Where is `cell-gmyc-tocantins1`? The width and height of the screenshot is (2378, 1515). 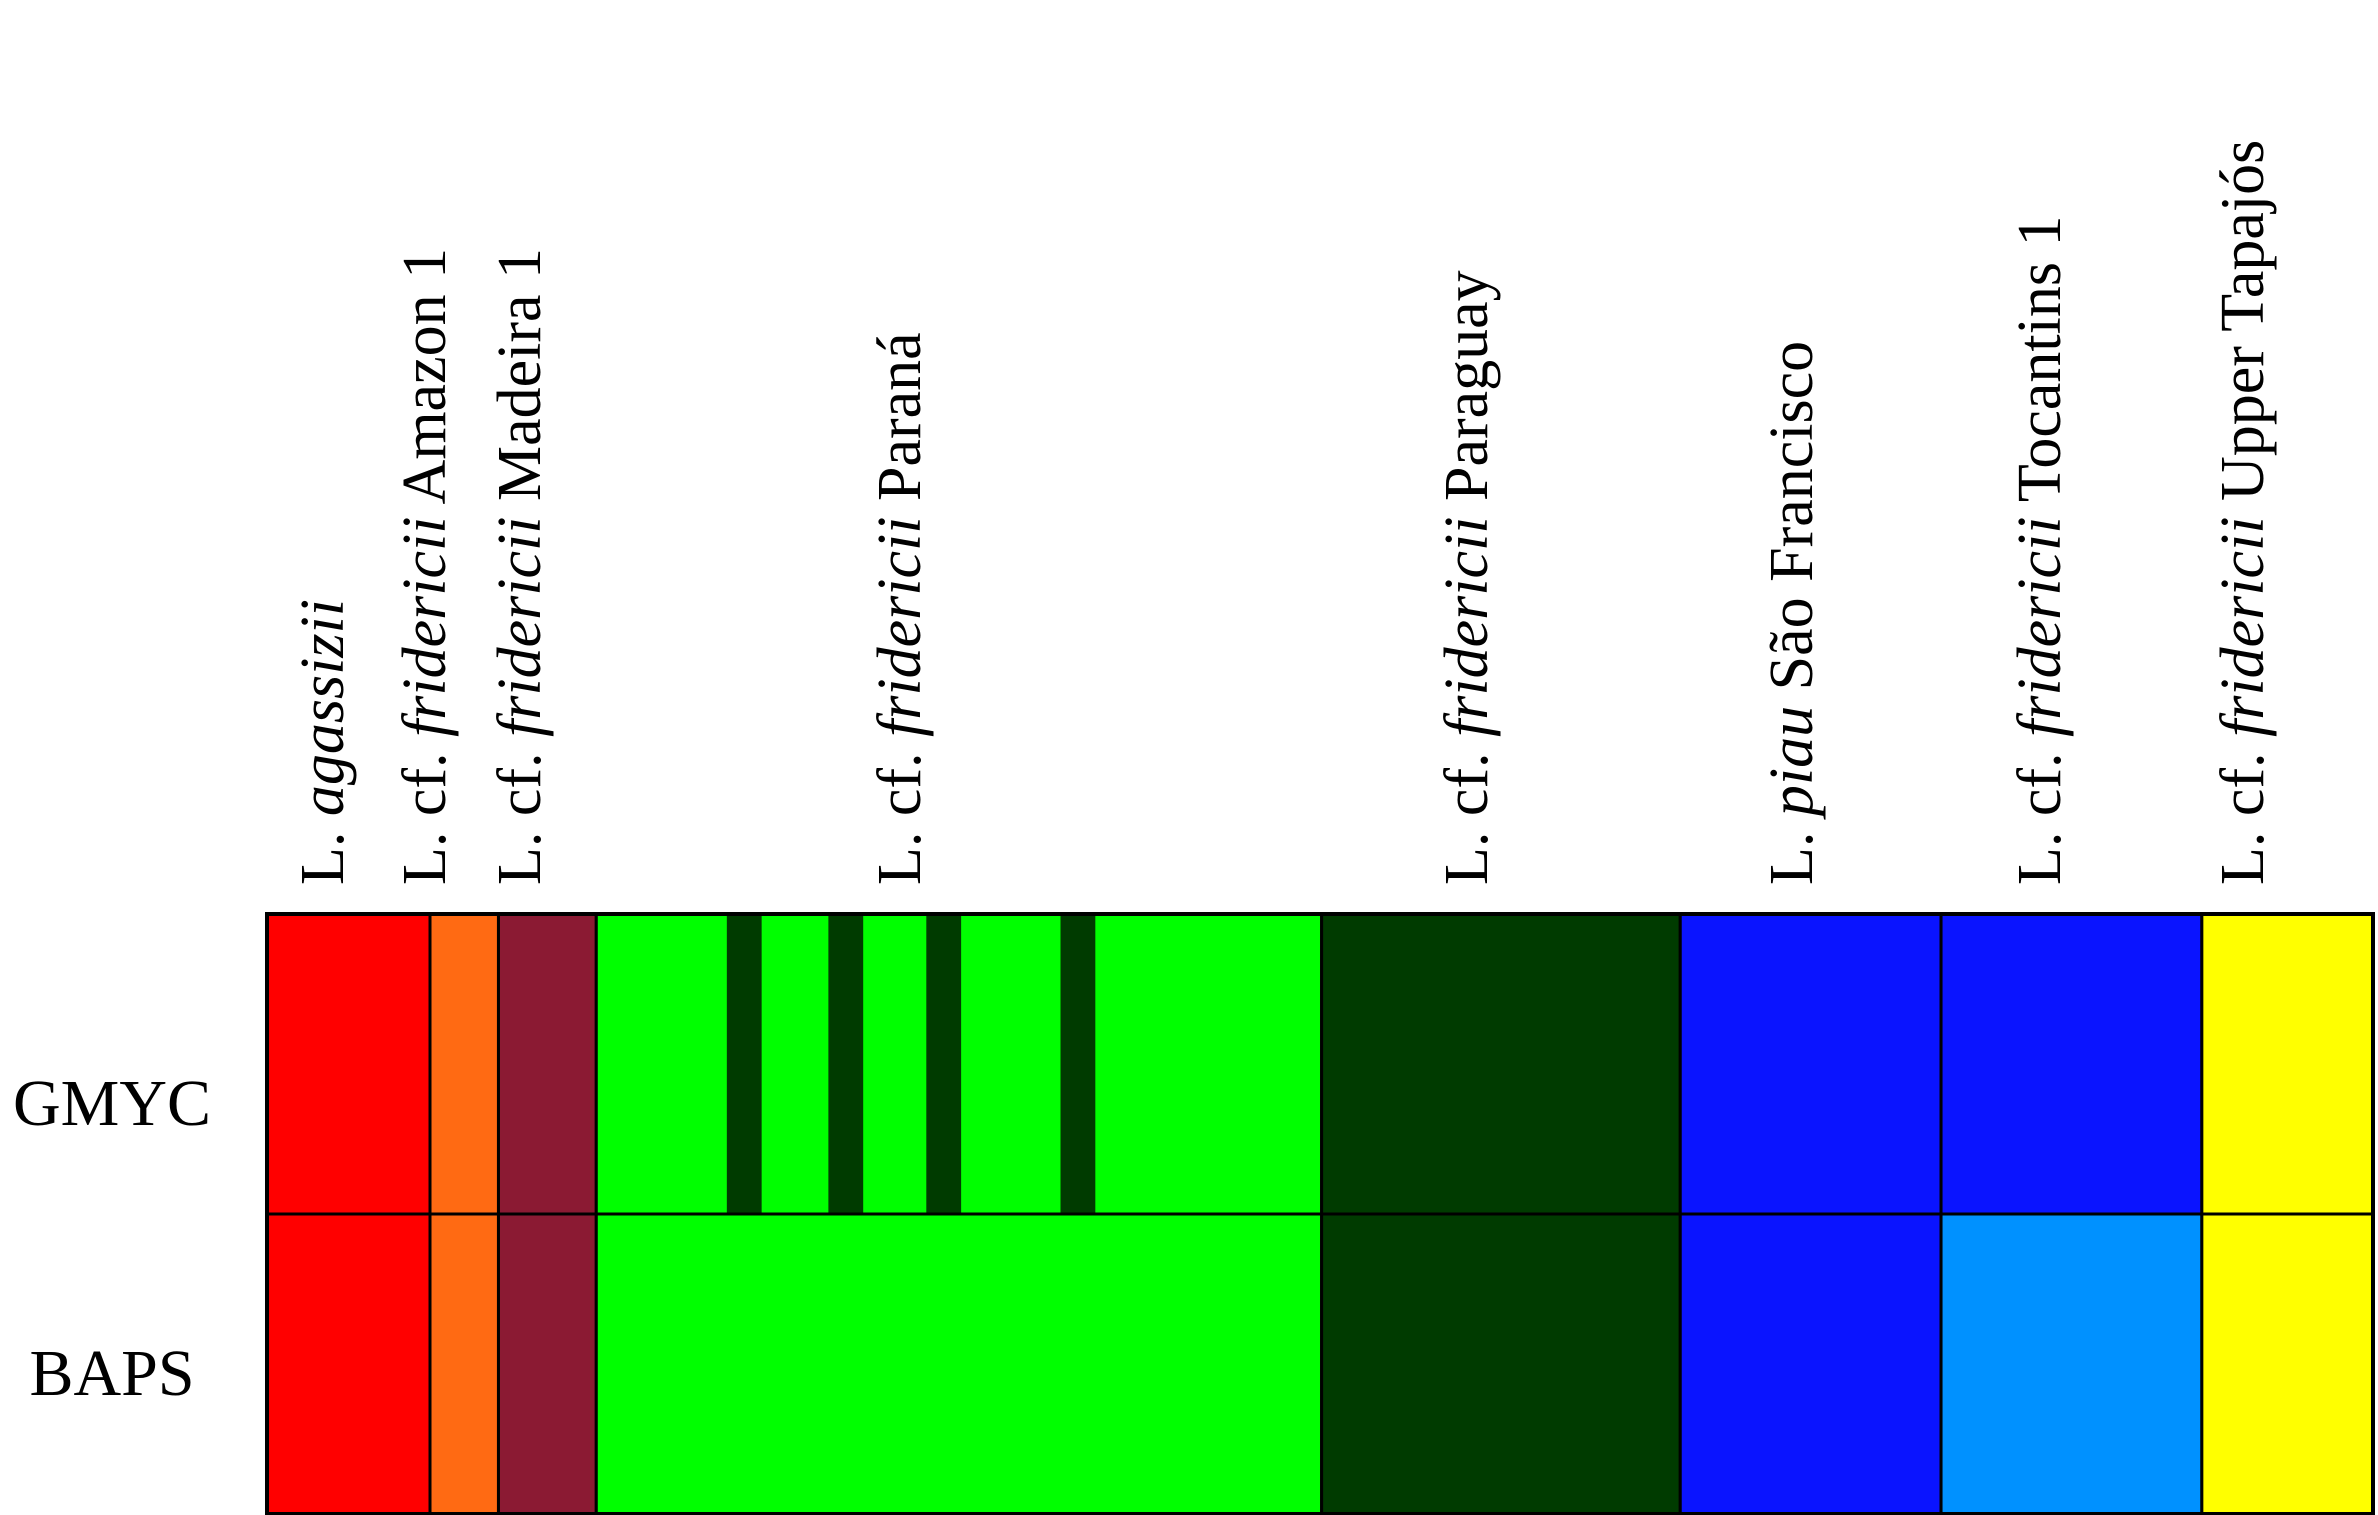 cell-gmyc-tocantins1 is located at coordinates (2071, 1064).